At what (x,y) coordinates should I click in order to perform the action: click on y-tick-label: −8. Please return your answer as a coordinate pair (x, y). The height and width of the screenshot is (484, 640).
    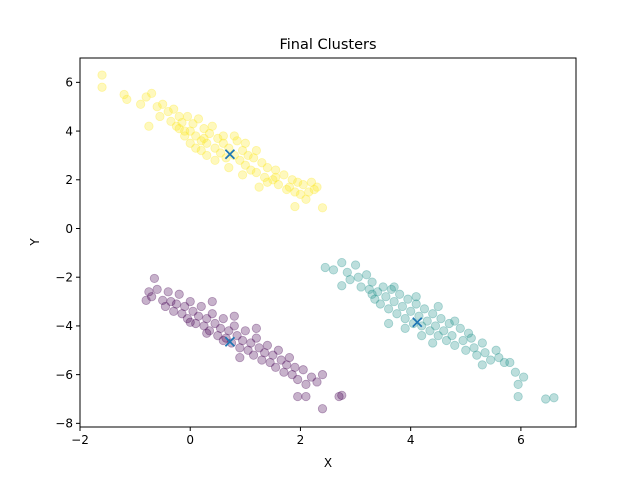
    Looking at the image, I should click on (64, 424).